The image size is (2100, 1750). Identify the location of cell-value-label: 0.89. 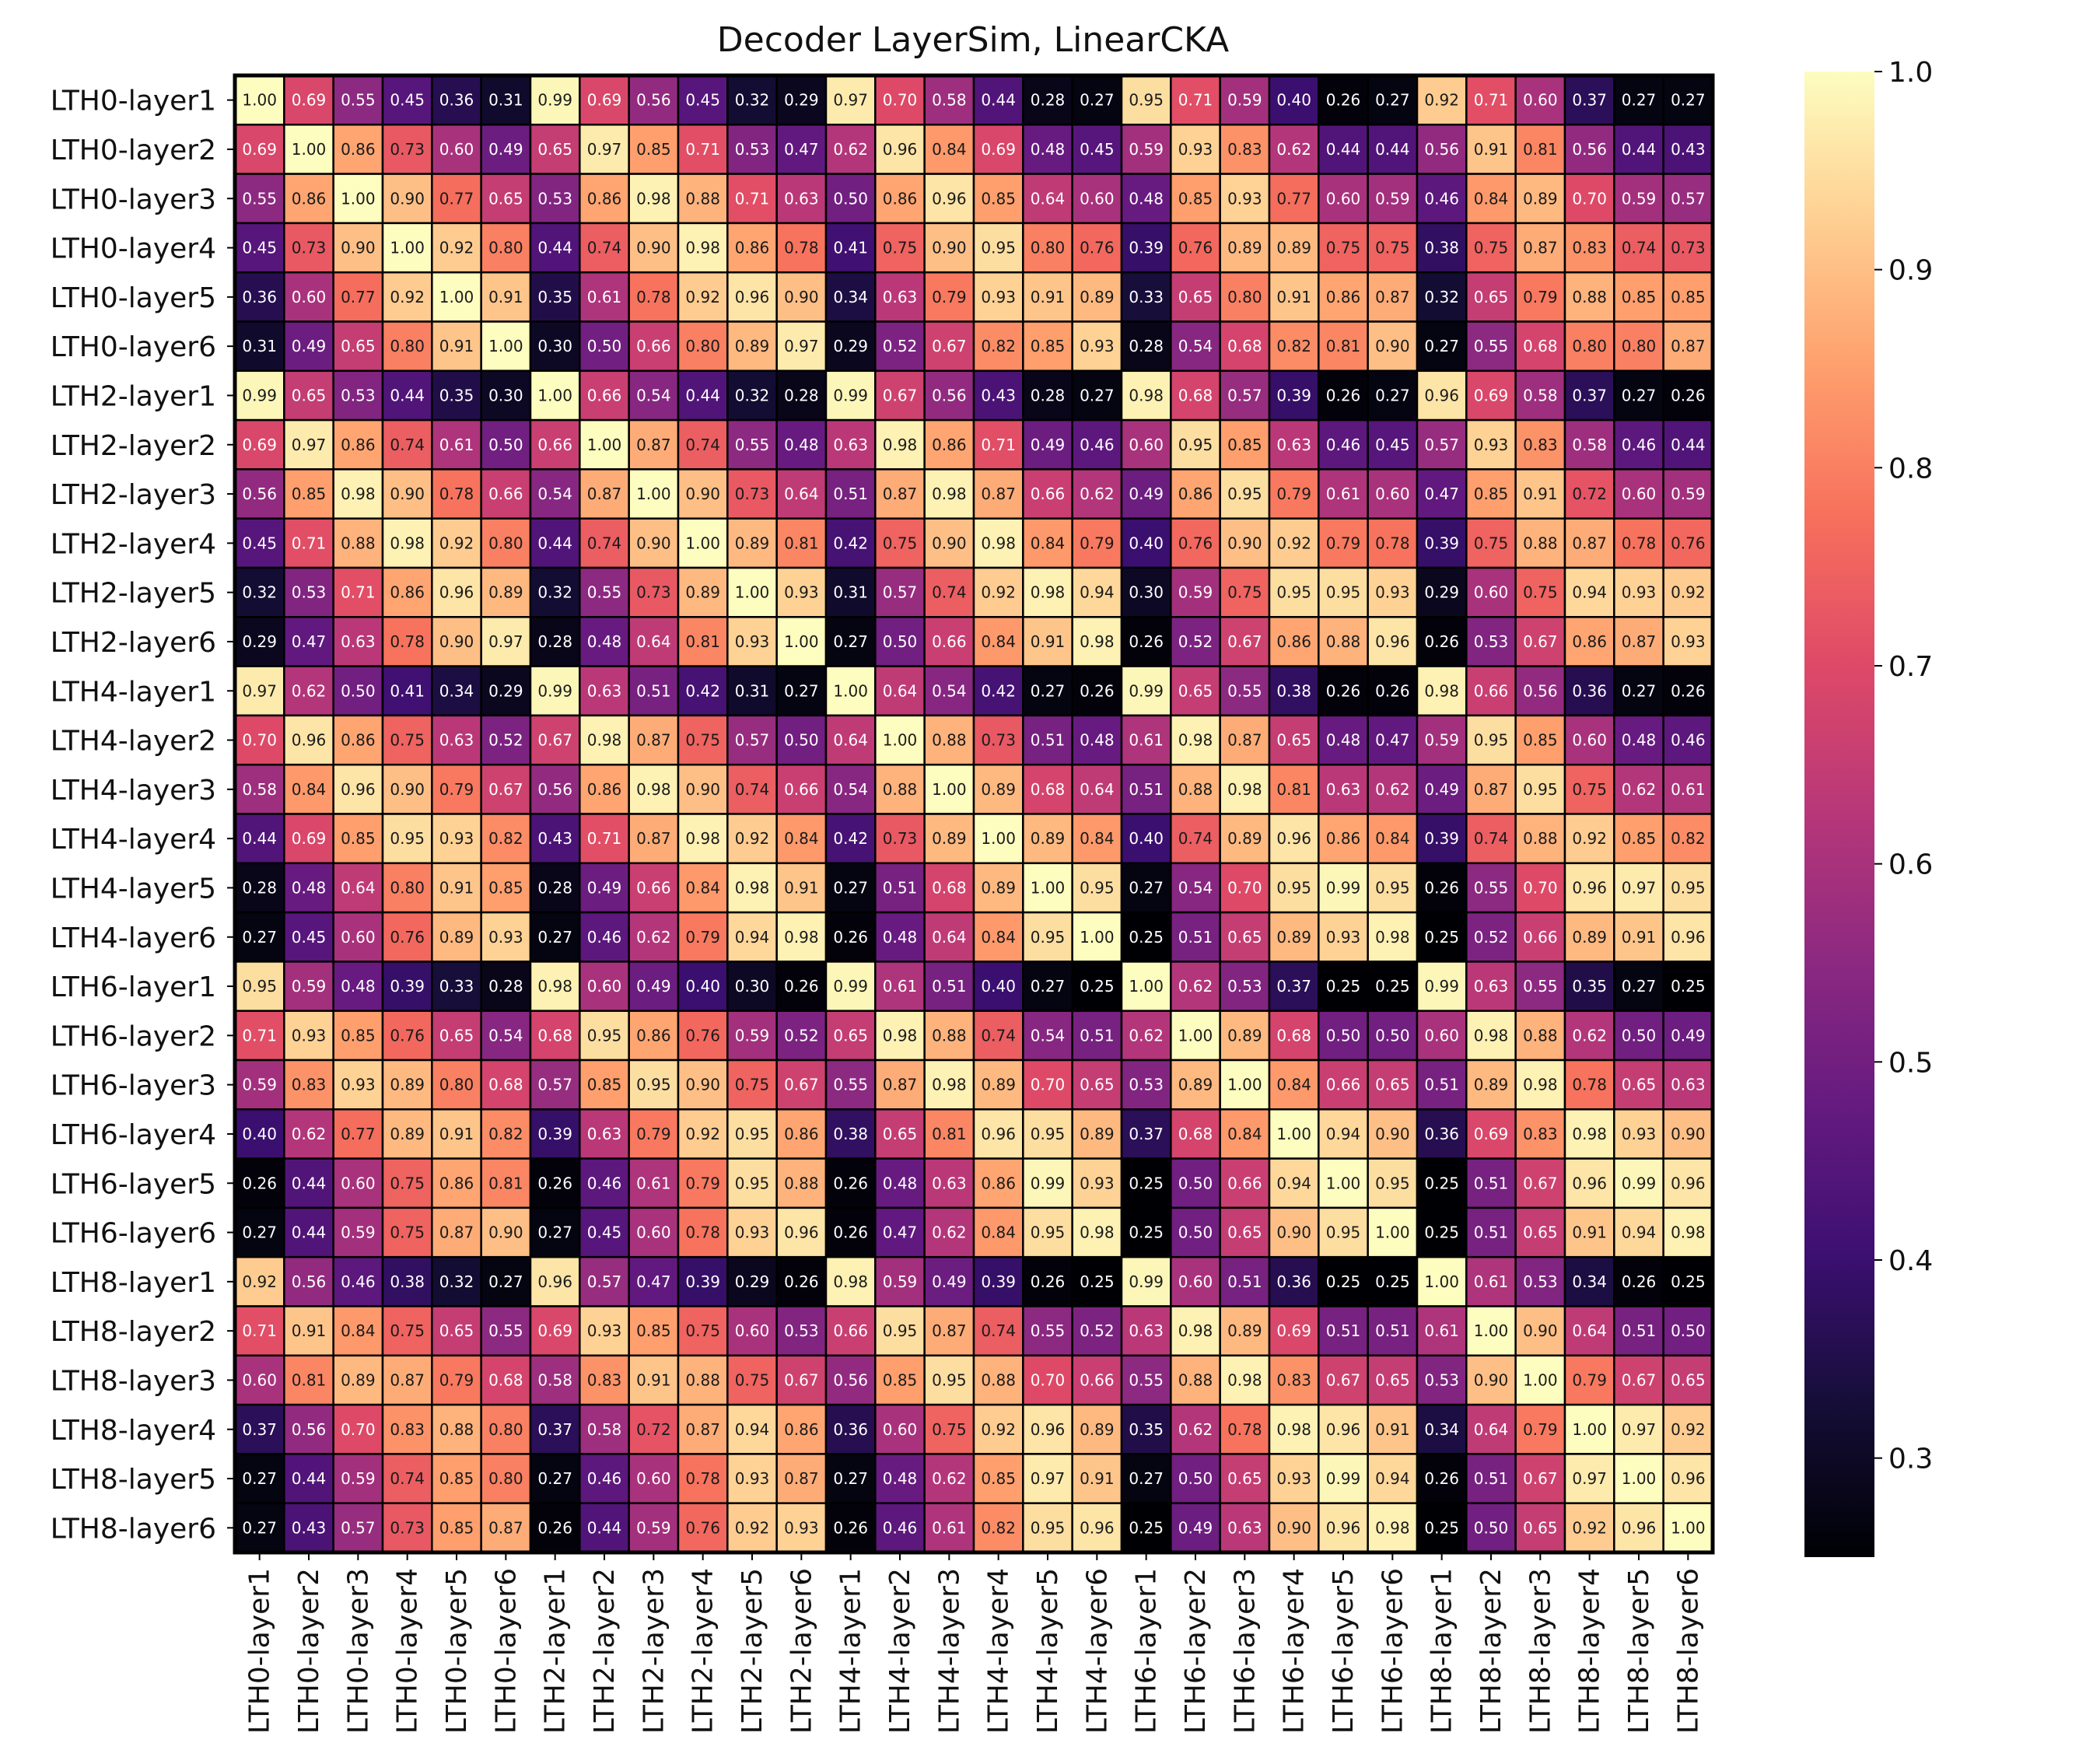
(505, 592).